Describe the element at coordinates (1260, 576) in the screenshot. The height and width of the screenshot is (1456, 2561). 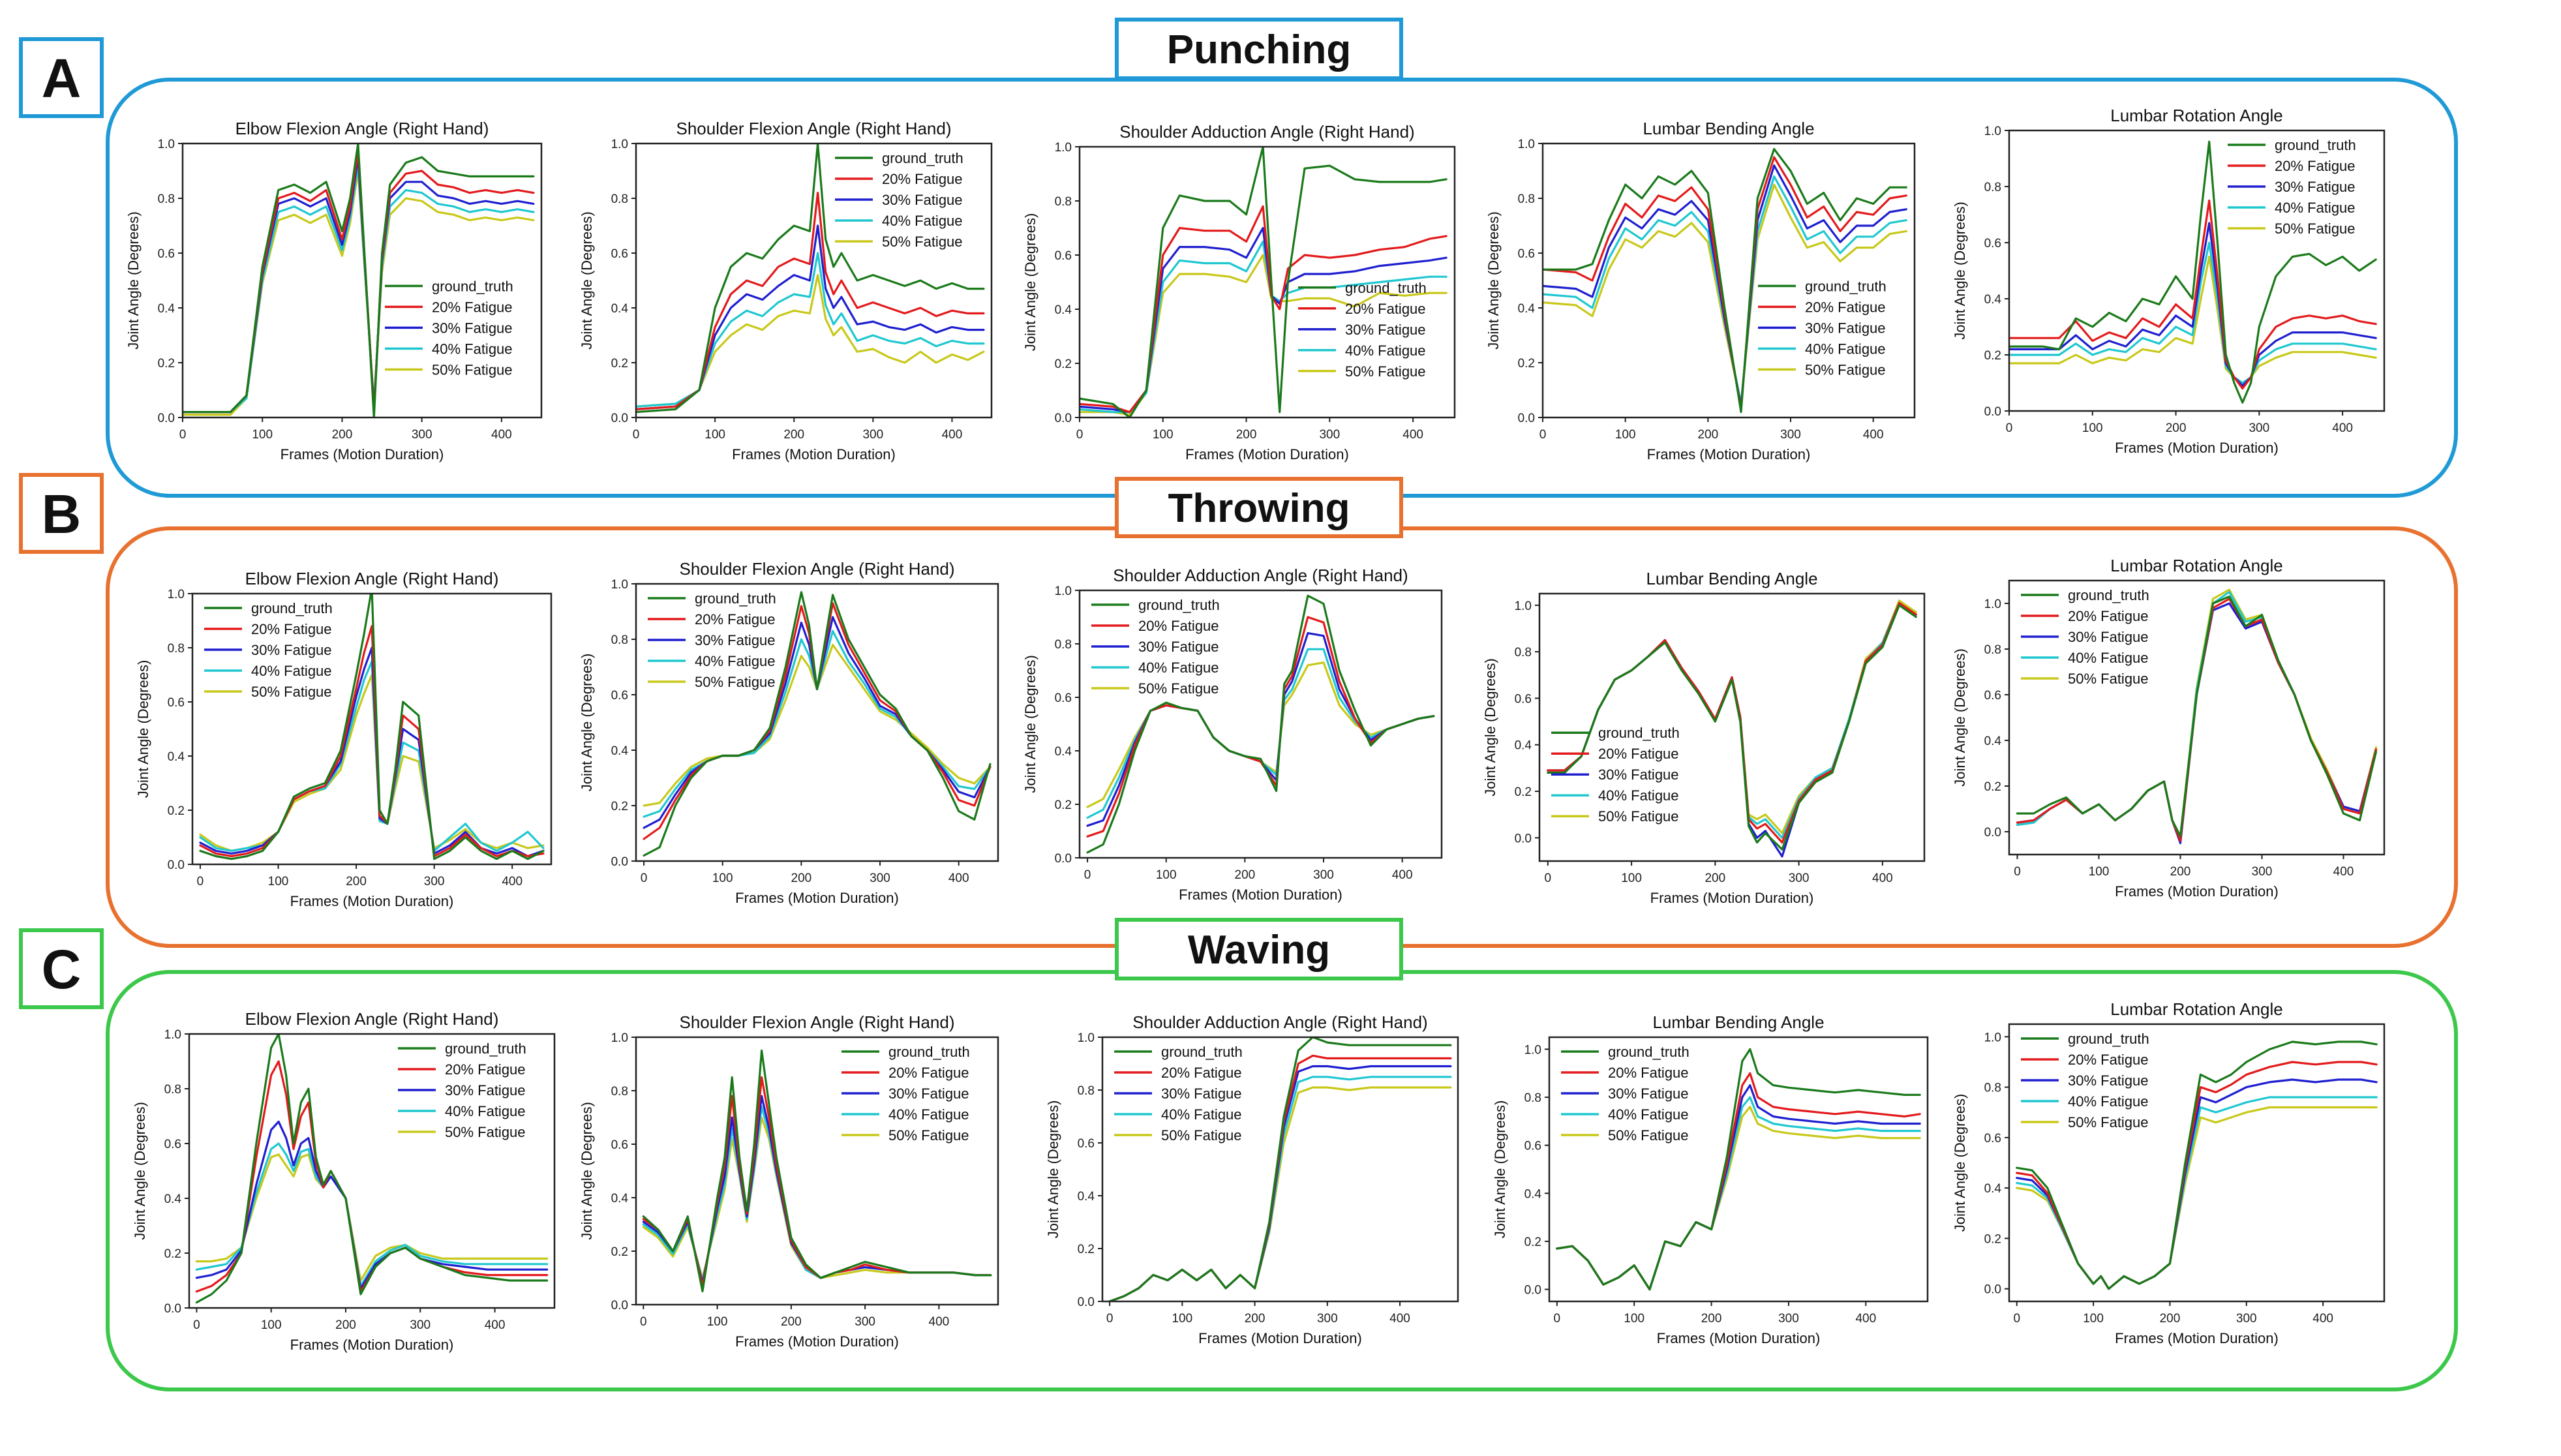
I see `chart-title: Shoulder Adduction Angle (Right Hand)` at that location.